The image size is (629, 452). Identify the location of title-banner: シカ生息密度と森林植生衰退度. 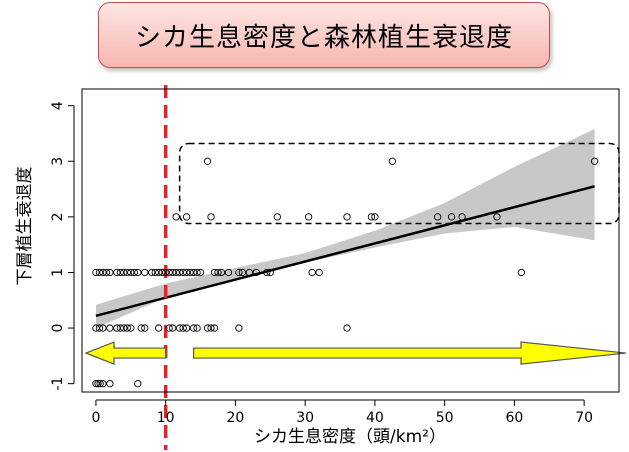
(324, 35).